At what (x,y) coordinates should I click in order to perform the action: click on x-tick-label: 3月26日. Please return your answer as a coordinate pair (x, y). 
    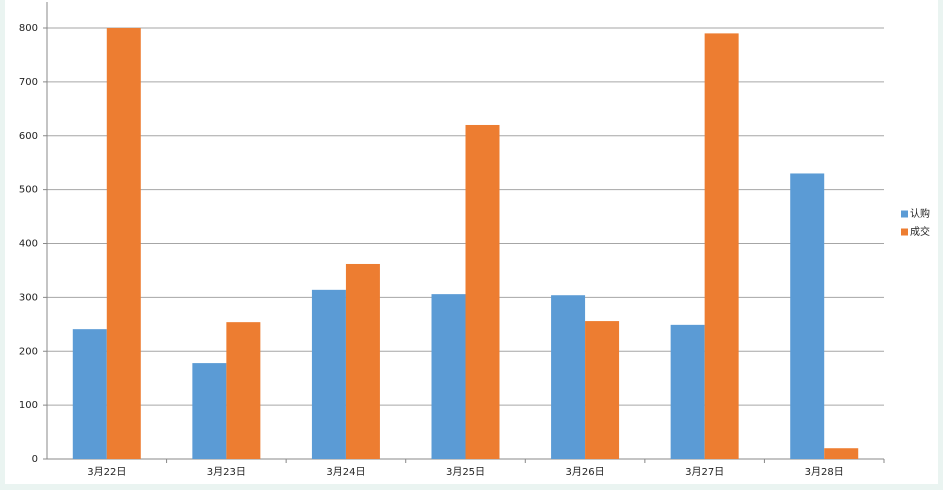
    Looking at the image, I should click on (585, 472).